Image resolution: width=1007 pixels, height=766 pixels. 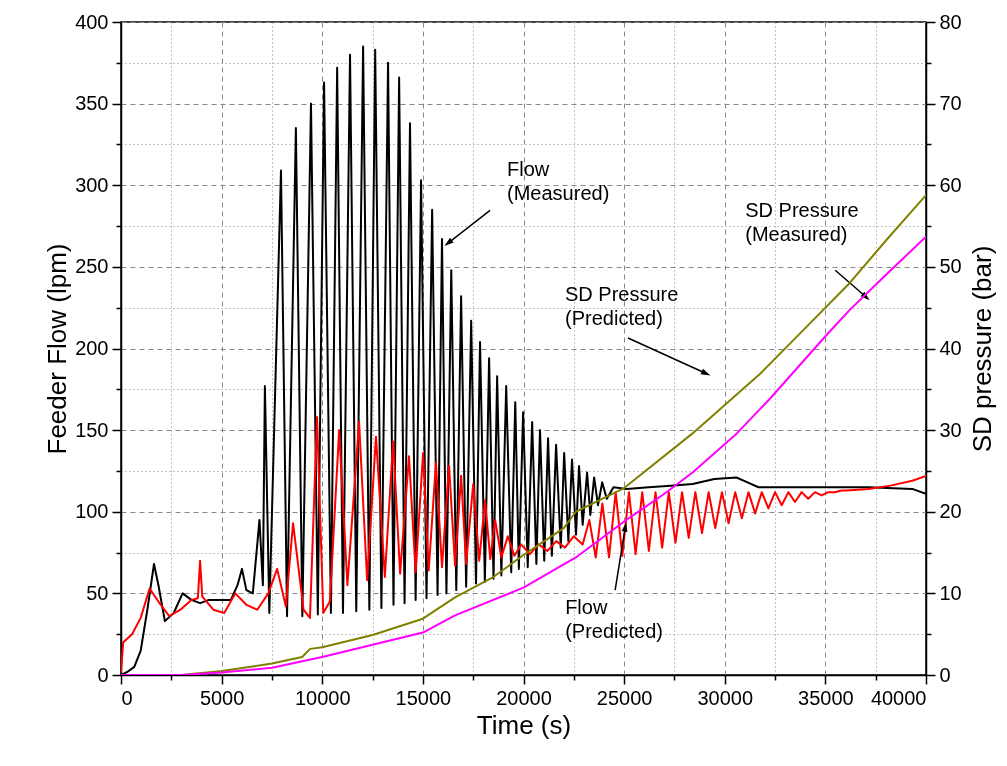 What do you see at coordinates (802, 222) in the screenshot?
I see `annotation: SD Pressure (Measured)` at bounding box center [802, 222].